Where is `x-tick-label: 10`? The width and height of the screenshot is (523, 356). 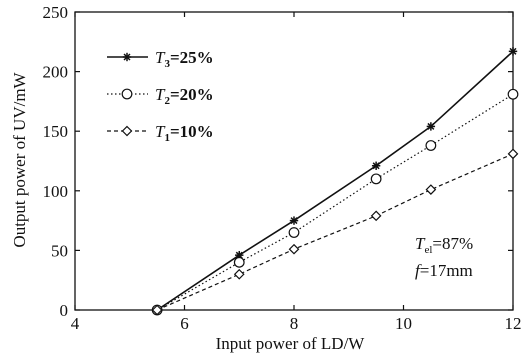 x-tick-label: 10 is located at coordinates (403, 323).